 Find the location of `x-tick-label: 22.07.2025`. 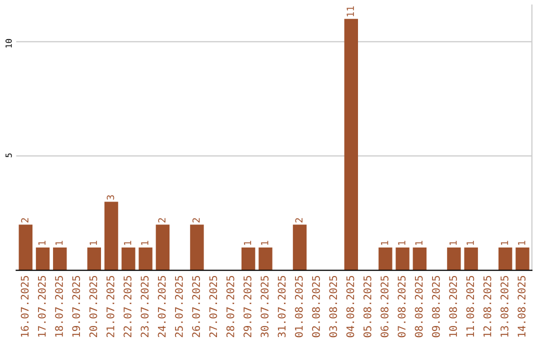

x-tick-label: 22.07.2025 is located at coordinates (128, 307).